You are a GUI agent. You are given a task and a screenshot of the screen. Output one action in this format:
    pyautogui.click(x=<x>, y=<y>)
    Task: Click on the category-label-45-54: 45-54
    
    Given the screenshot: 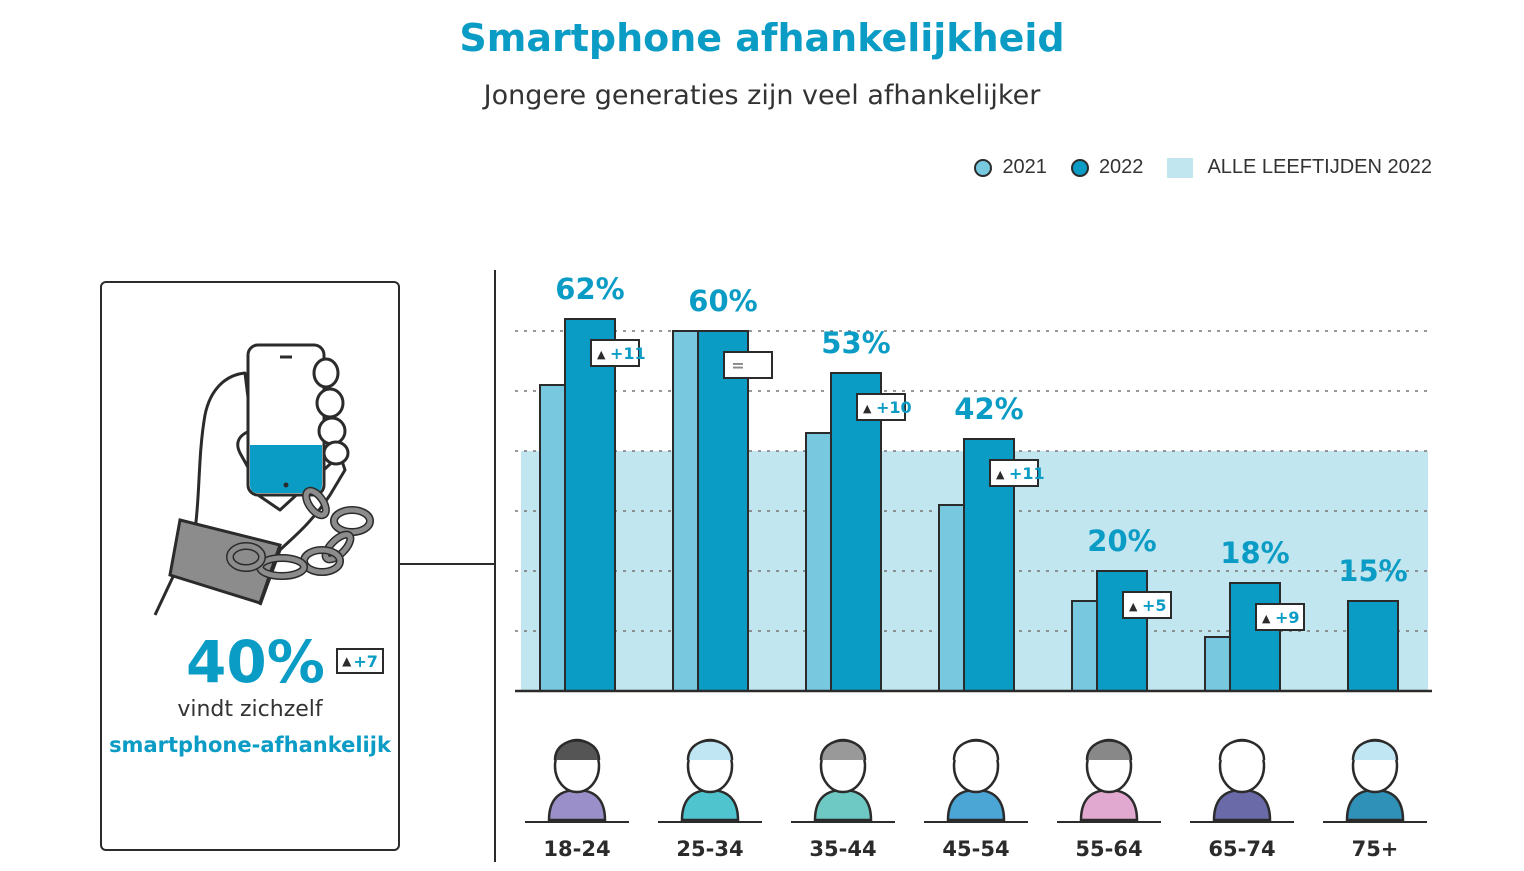 What is the action you would take?
    pyautogui.click(x=975, y=849)
    